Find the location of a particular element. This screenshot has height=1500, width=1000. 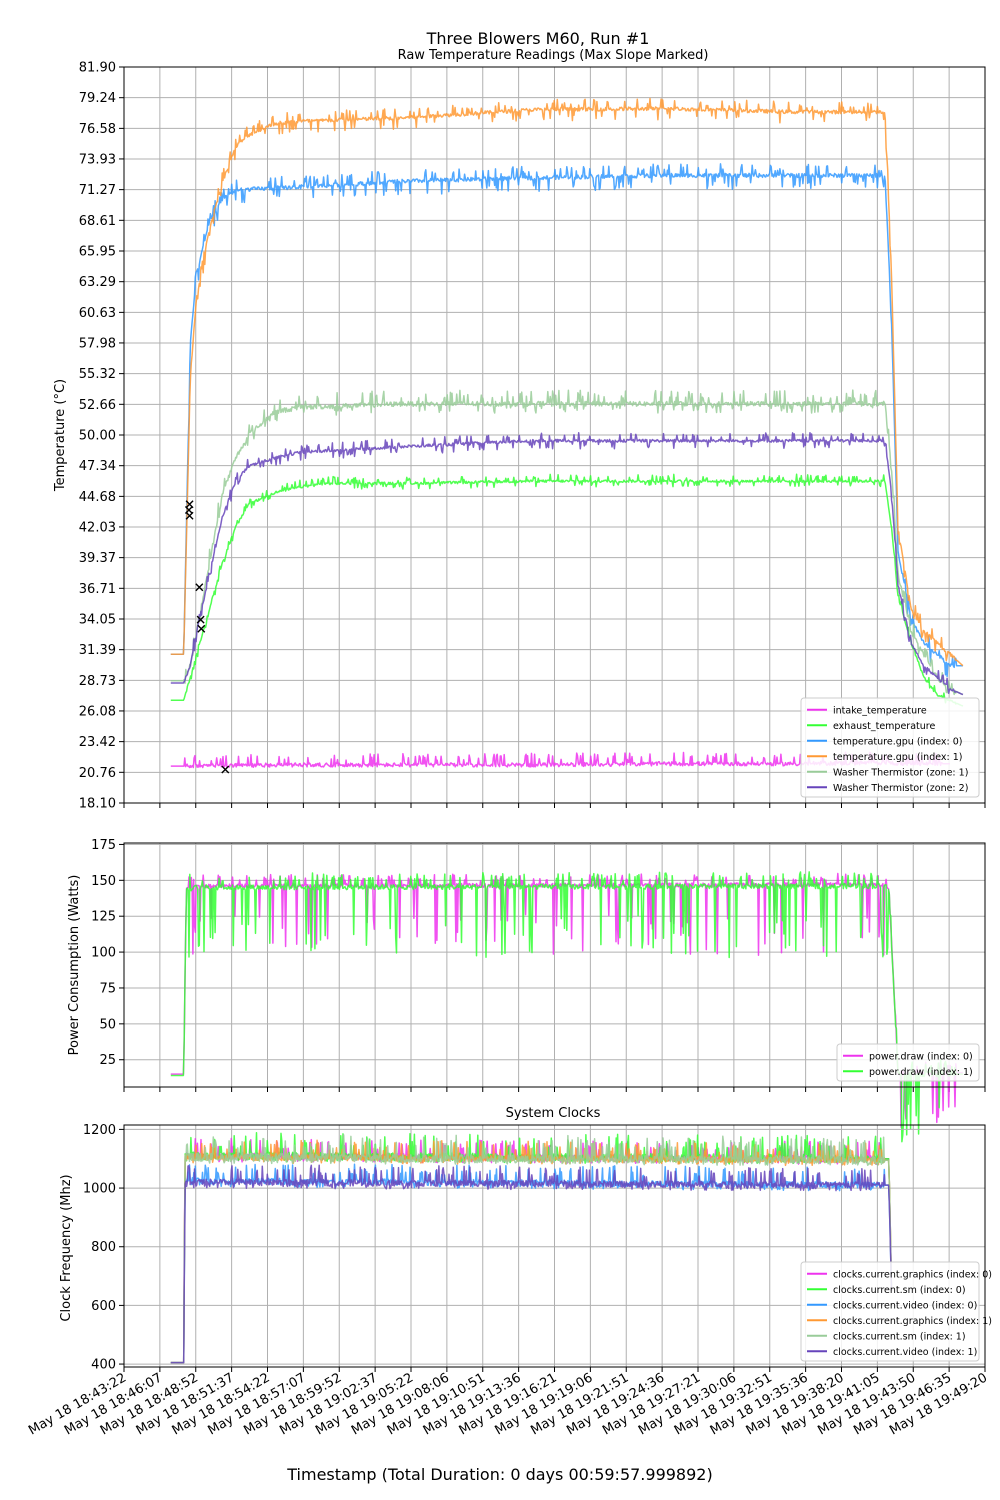

figure-suptitle: Three Blowers M60, Run #1 is located at coordinates (538, 38).